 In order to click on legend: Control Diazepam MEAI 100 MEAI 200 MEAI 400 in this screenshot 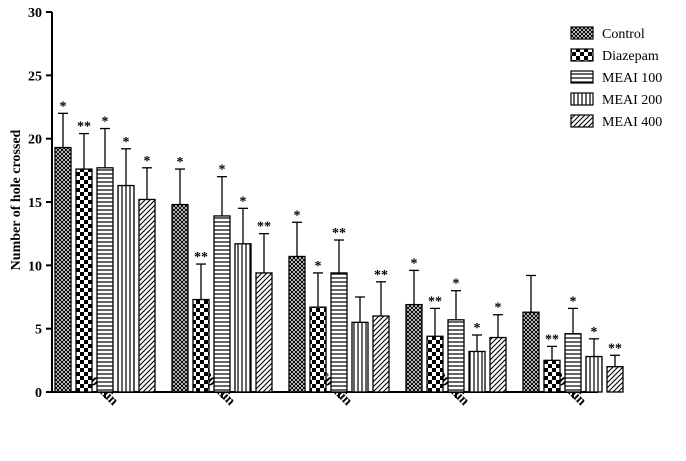, I will do `click(616, 78)`.